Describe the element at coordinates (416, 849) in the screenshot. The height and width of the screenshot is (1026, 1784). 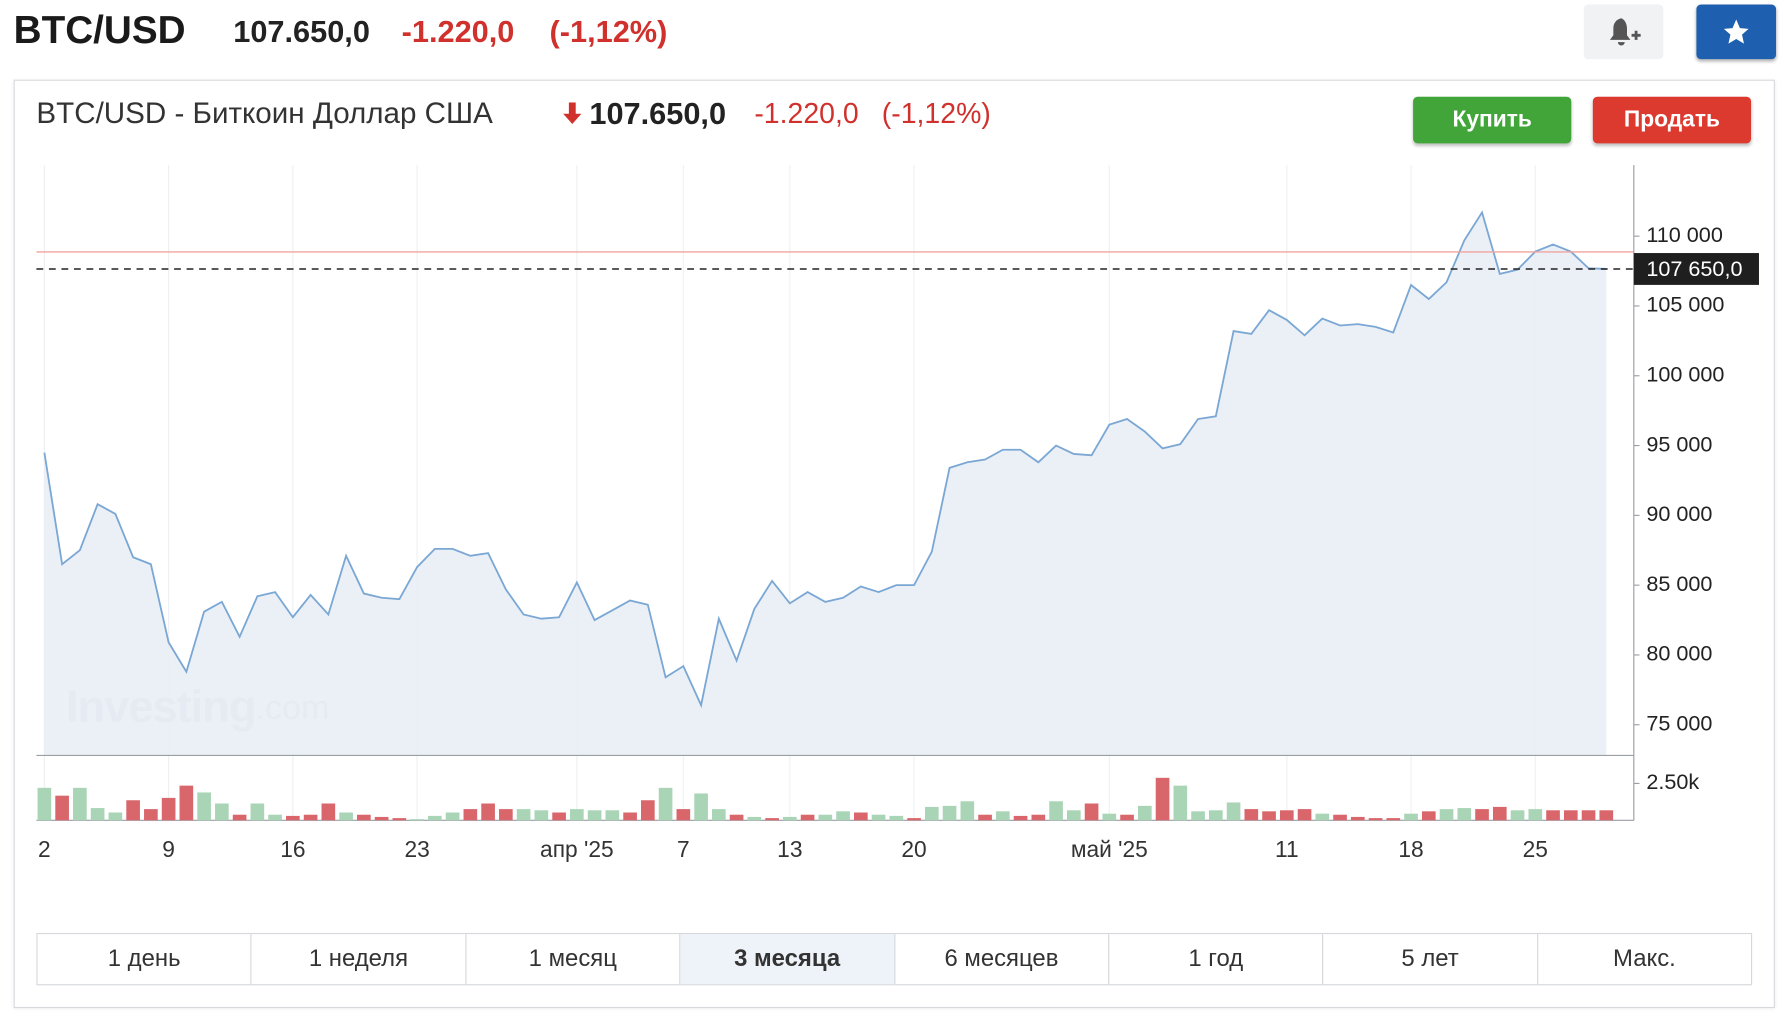
I see `x-tick-label: 23` at that location.